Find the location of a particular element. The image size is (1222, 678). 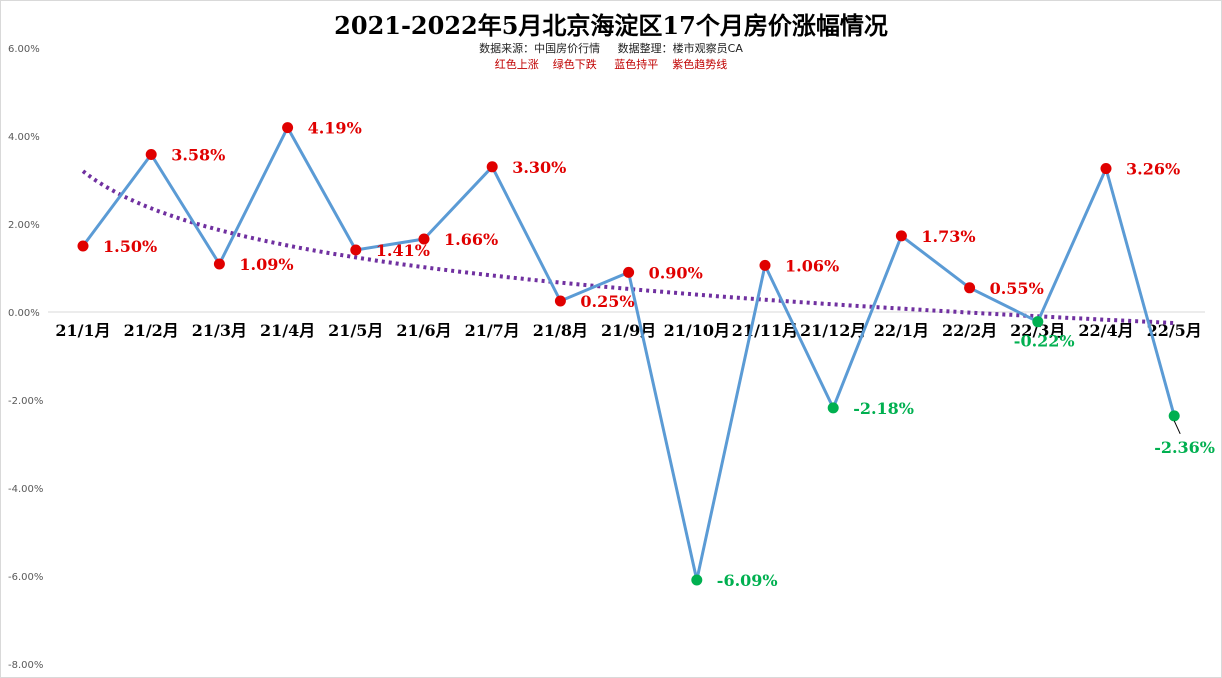

data-label: 1.50% is located at coordinates (130, 246).